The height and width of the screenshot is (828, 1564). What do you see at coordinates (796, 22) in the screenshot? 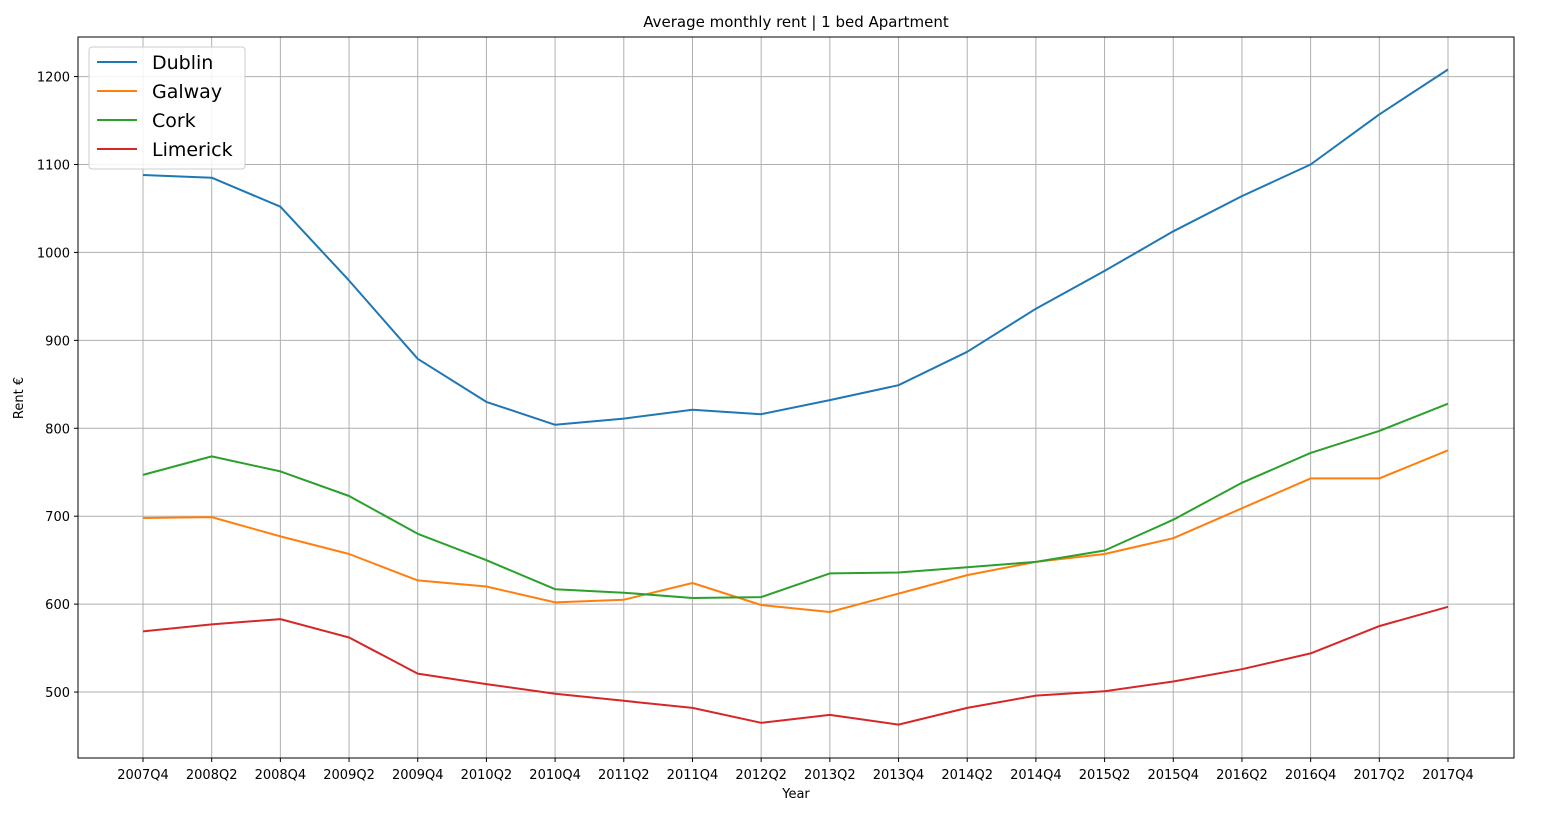
I see `chart-title: Average monthly rent | 1 bed Apartment` at bounding box center [796, 22].